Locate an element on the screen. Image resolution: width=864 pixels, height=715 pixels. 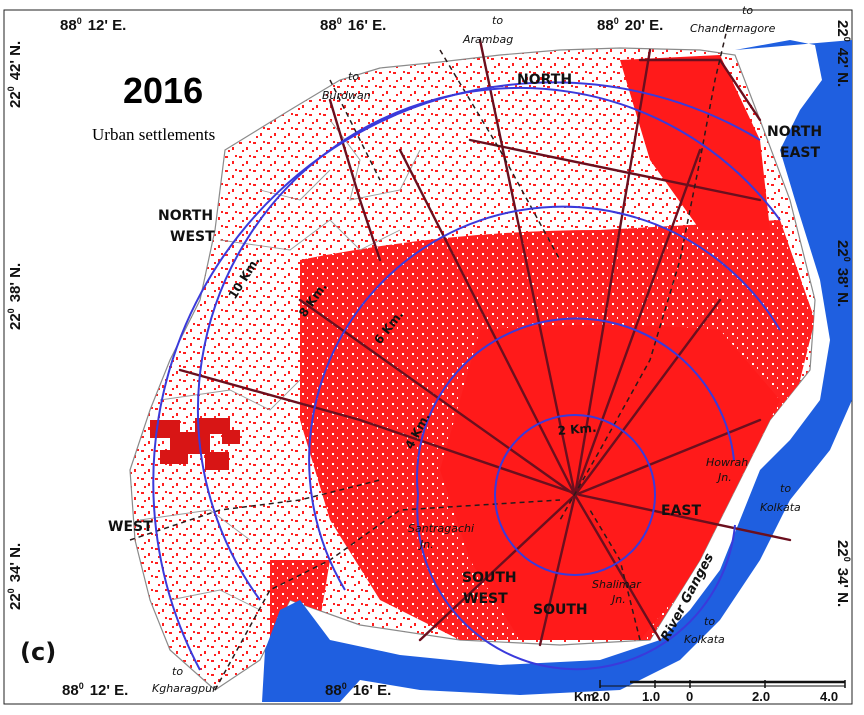
route-kolkata-south-to: to is located at coordinates (709, 621).